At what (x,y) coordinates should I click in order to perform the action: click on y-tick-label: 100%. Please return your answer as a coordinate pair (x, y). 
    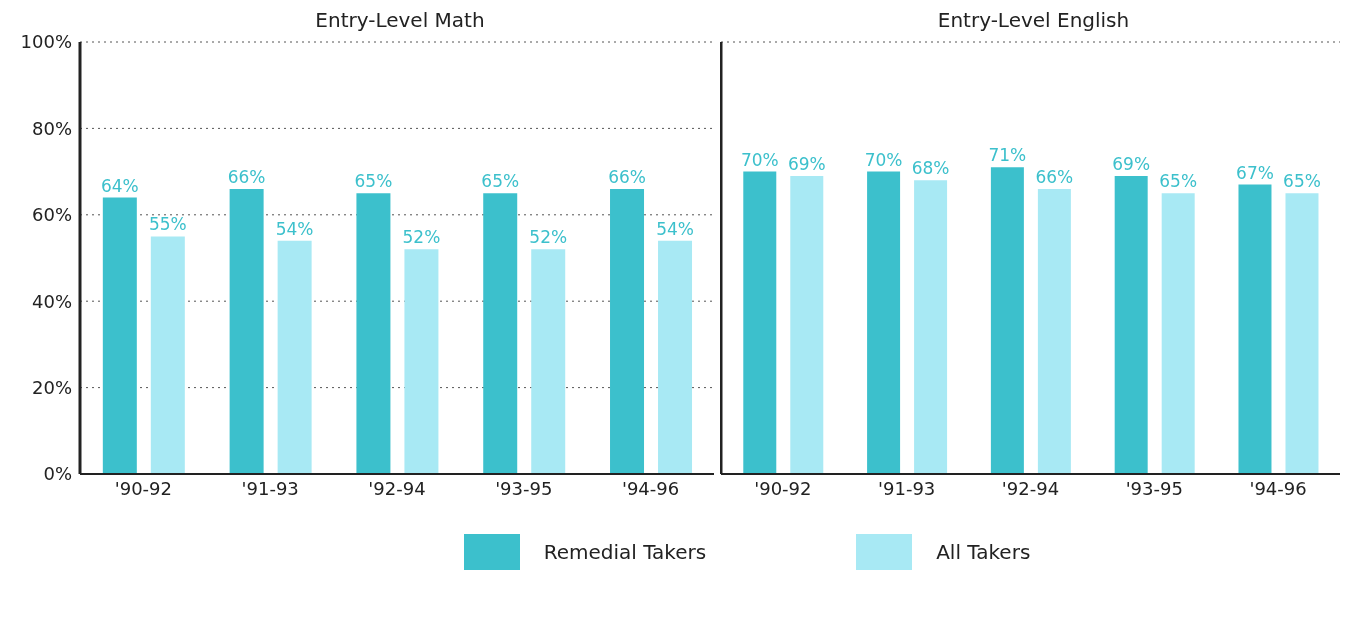
    Looking at the image, I should click on (46, 42).